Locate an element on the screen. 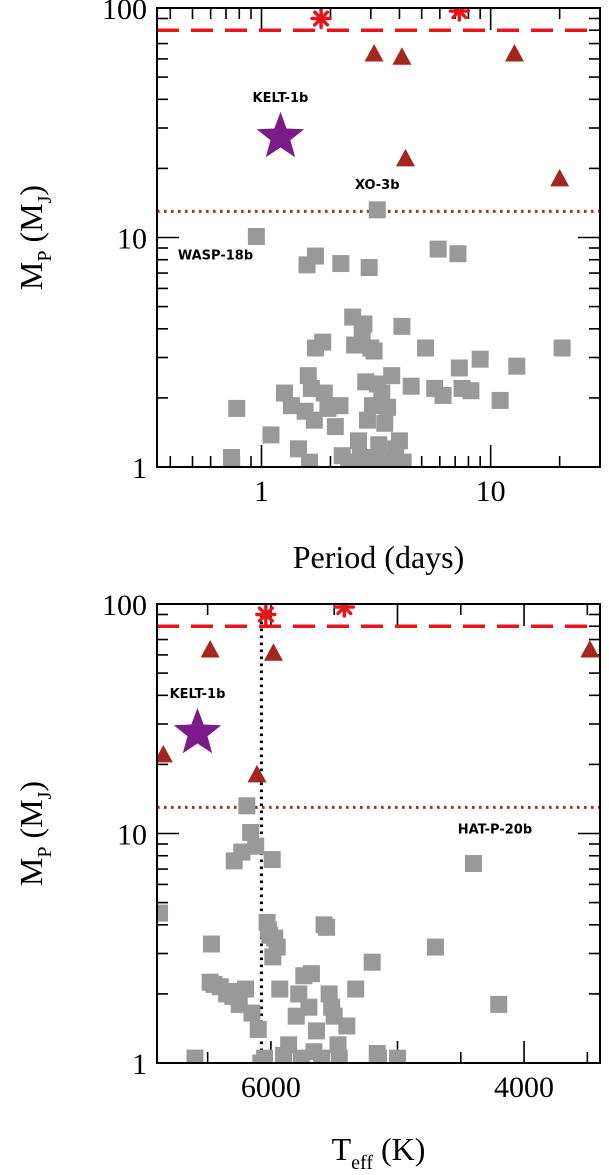  x-axis-title: Teff (K) is located at coordinates (379, 1152).